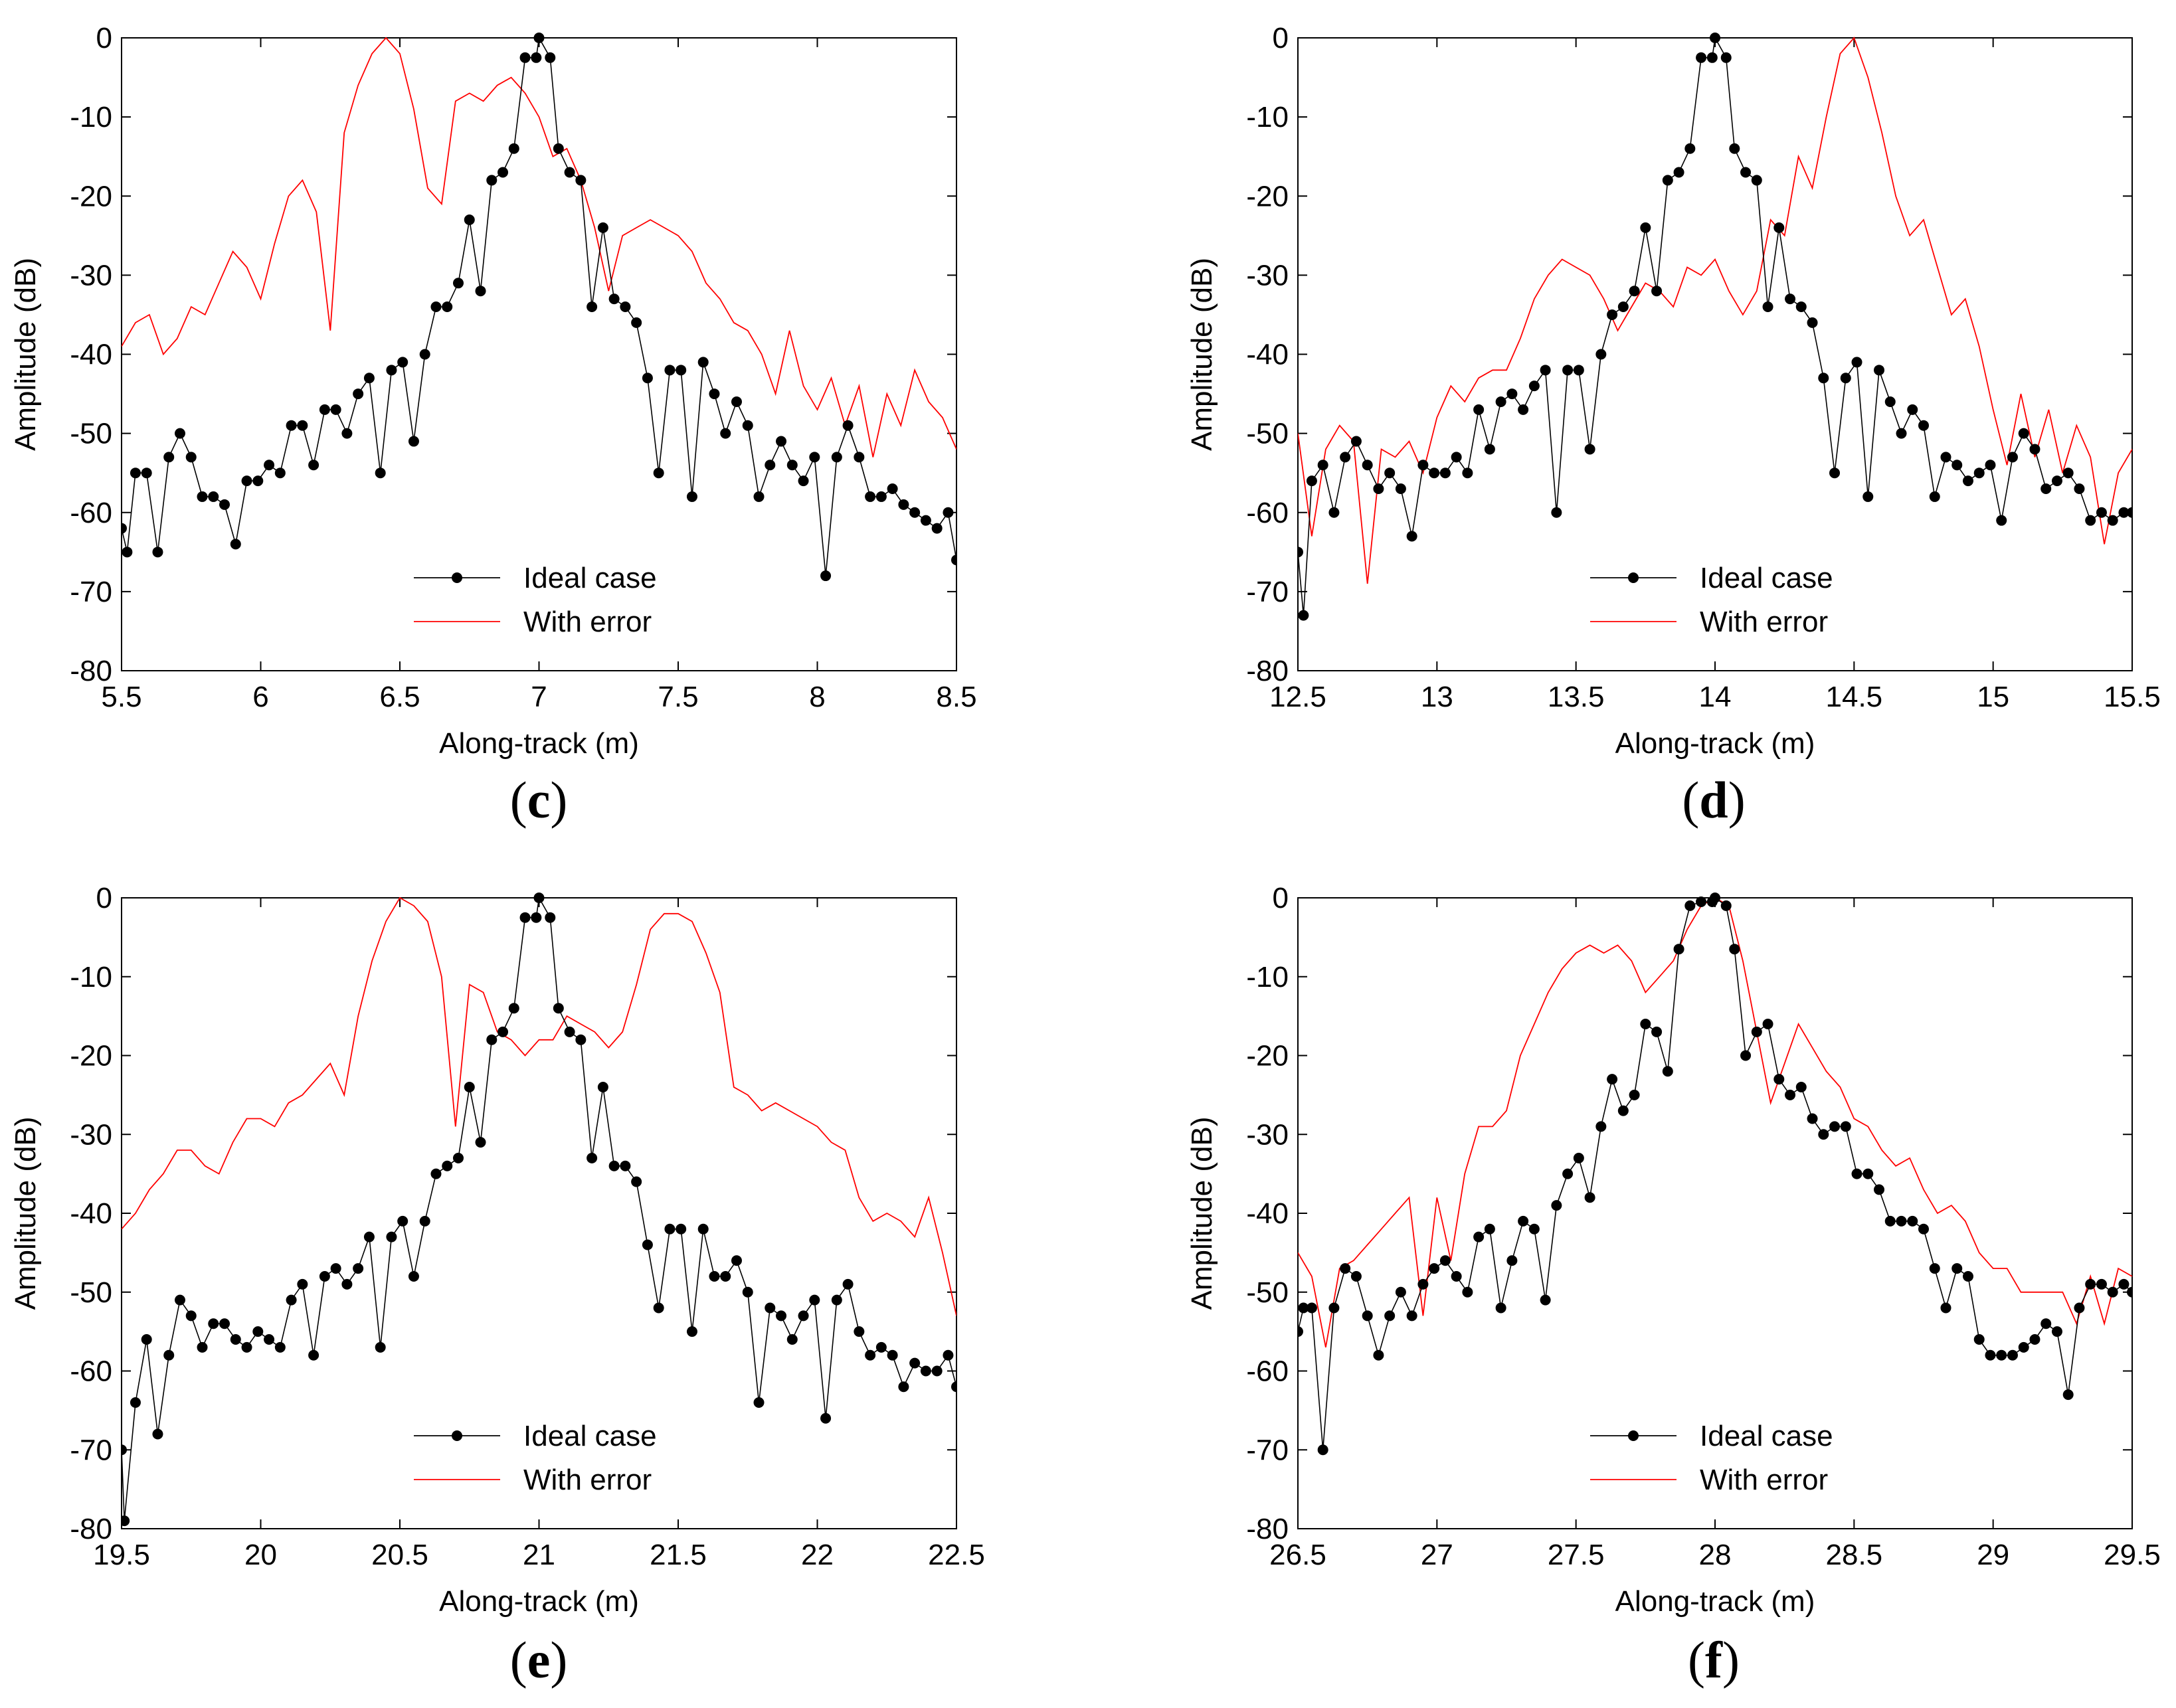  What do you see at coordinates (1267, 355) in the screenshot?
I see `y-tick-label-d: -40` at bounding box center [1267, 355].